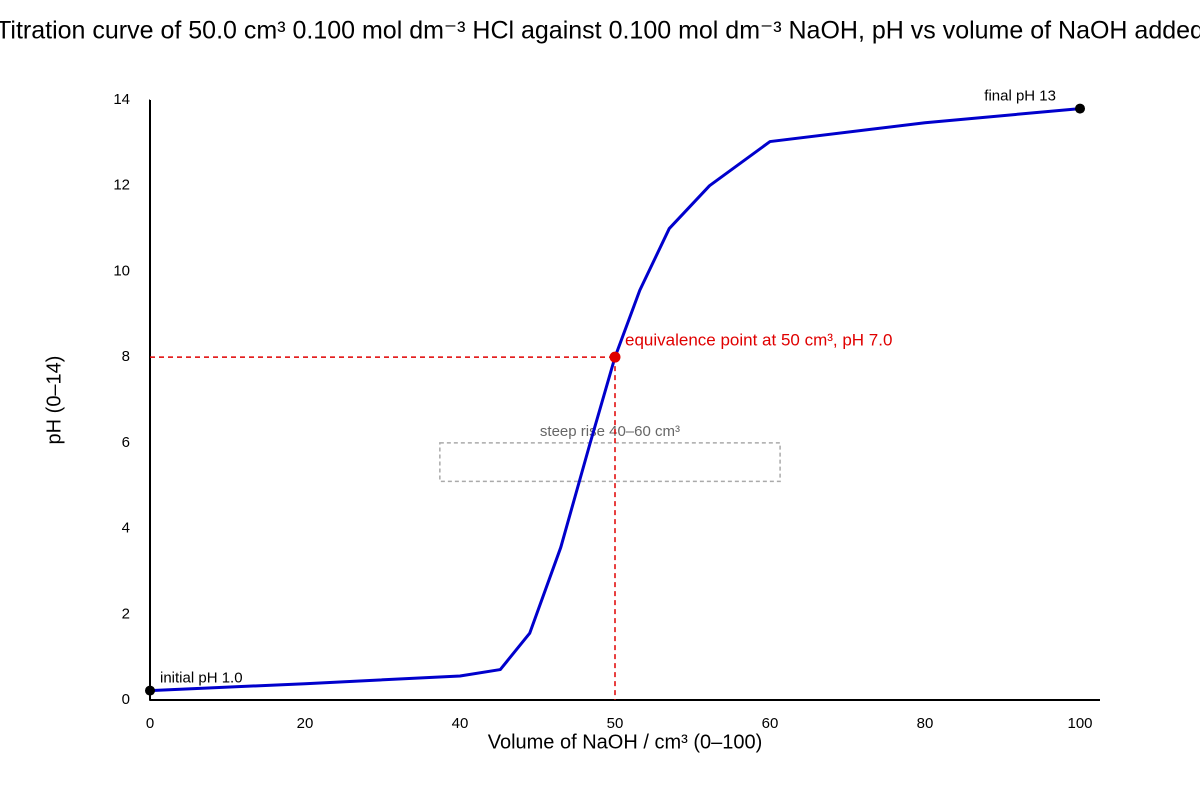 Image resolution: width=1200 pixels, height=800 pixels. I want to click on y-tick-label: 2, so click(126, 613).